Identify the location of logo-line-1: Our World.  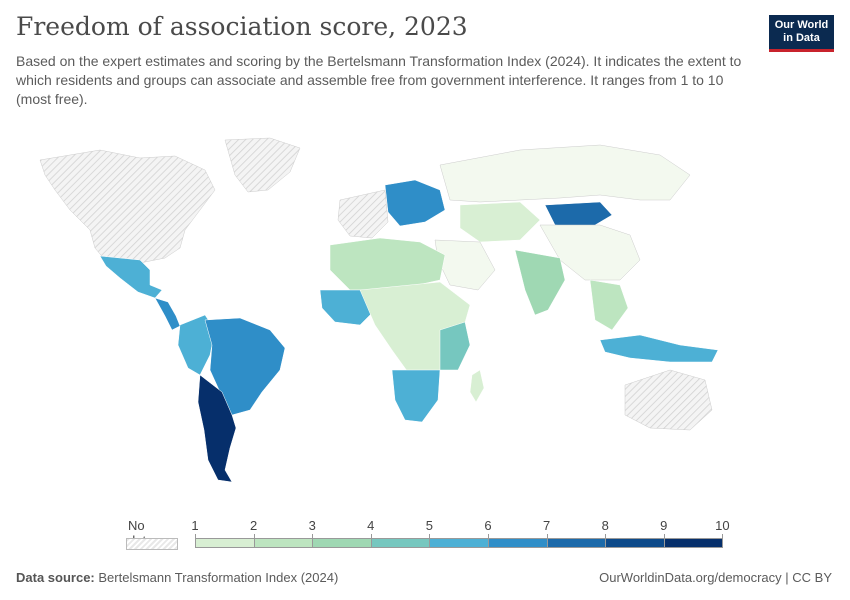
(801, 25).